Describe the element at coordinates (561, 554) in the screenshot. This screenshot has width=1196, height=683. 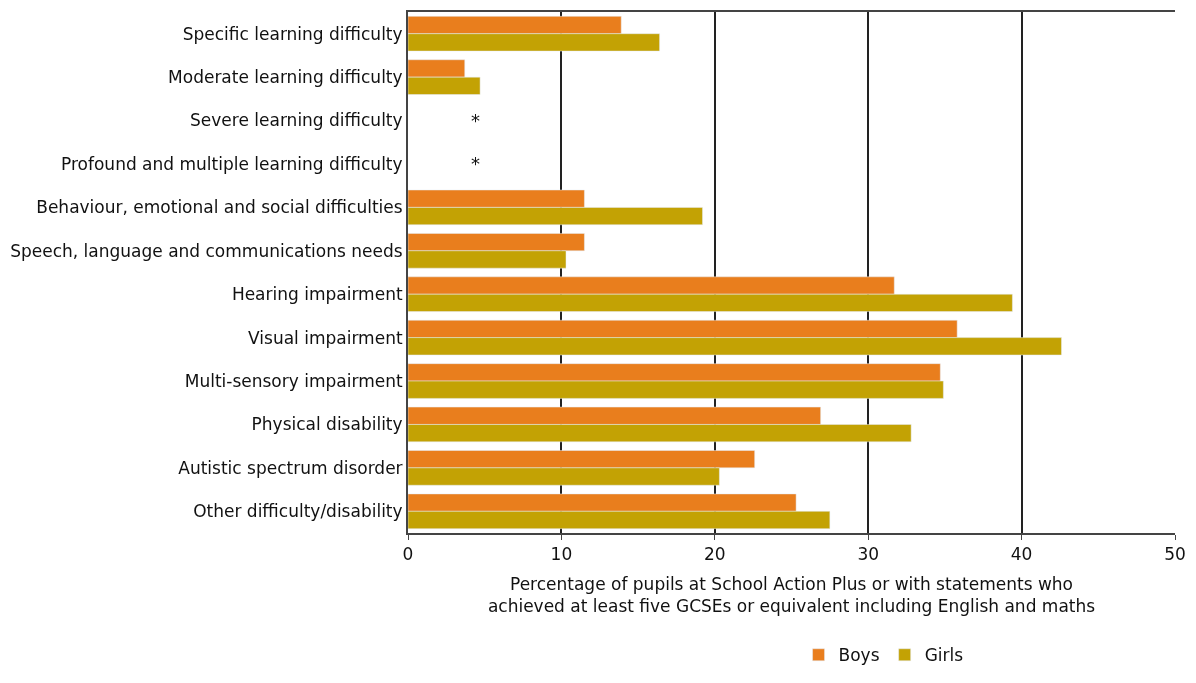
I see `x-tick-label: 10` at that location.